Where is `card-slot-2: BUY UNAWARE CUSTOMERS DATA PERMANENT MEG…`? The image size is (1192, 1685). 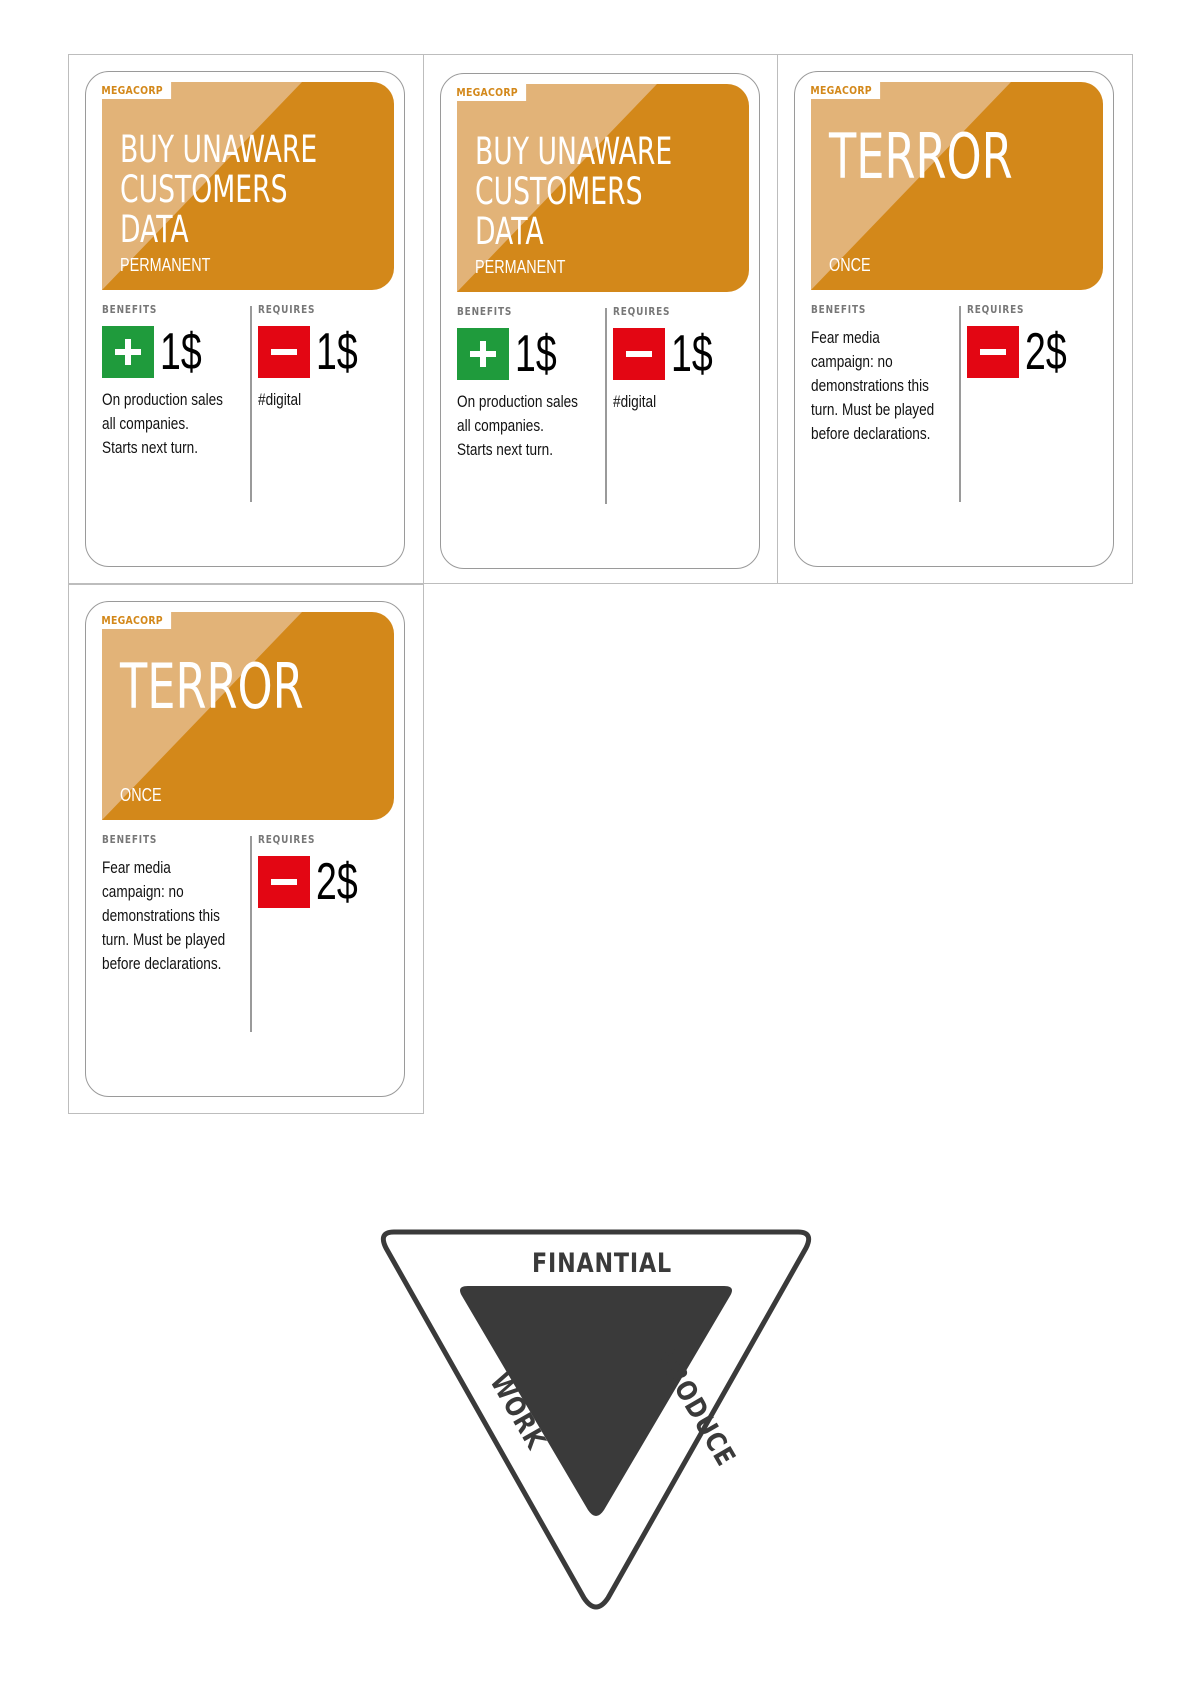 card-slot-2: BUY UNAWARE CUSTOMERS DATA PERMANENT MEG… is located at coordinates (600, 319).